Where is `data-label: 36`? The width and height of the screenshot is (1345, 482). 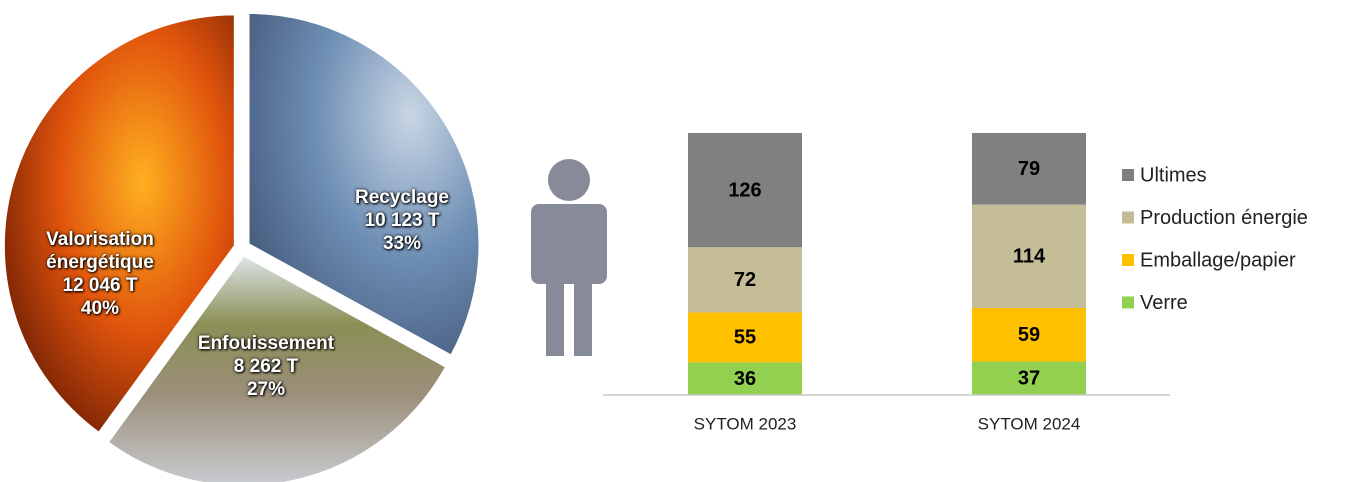
data-label: 36 is located at coordinates (745, 379).